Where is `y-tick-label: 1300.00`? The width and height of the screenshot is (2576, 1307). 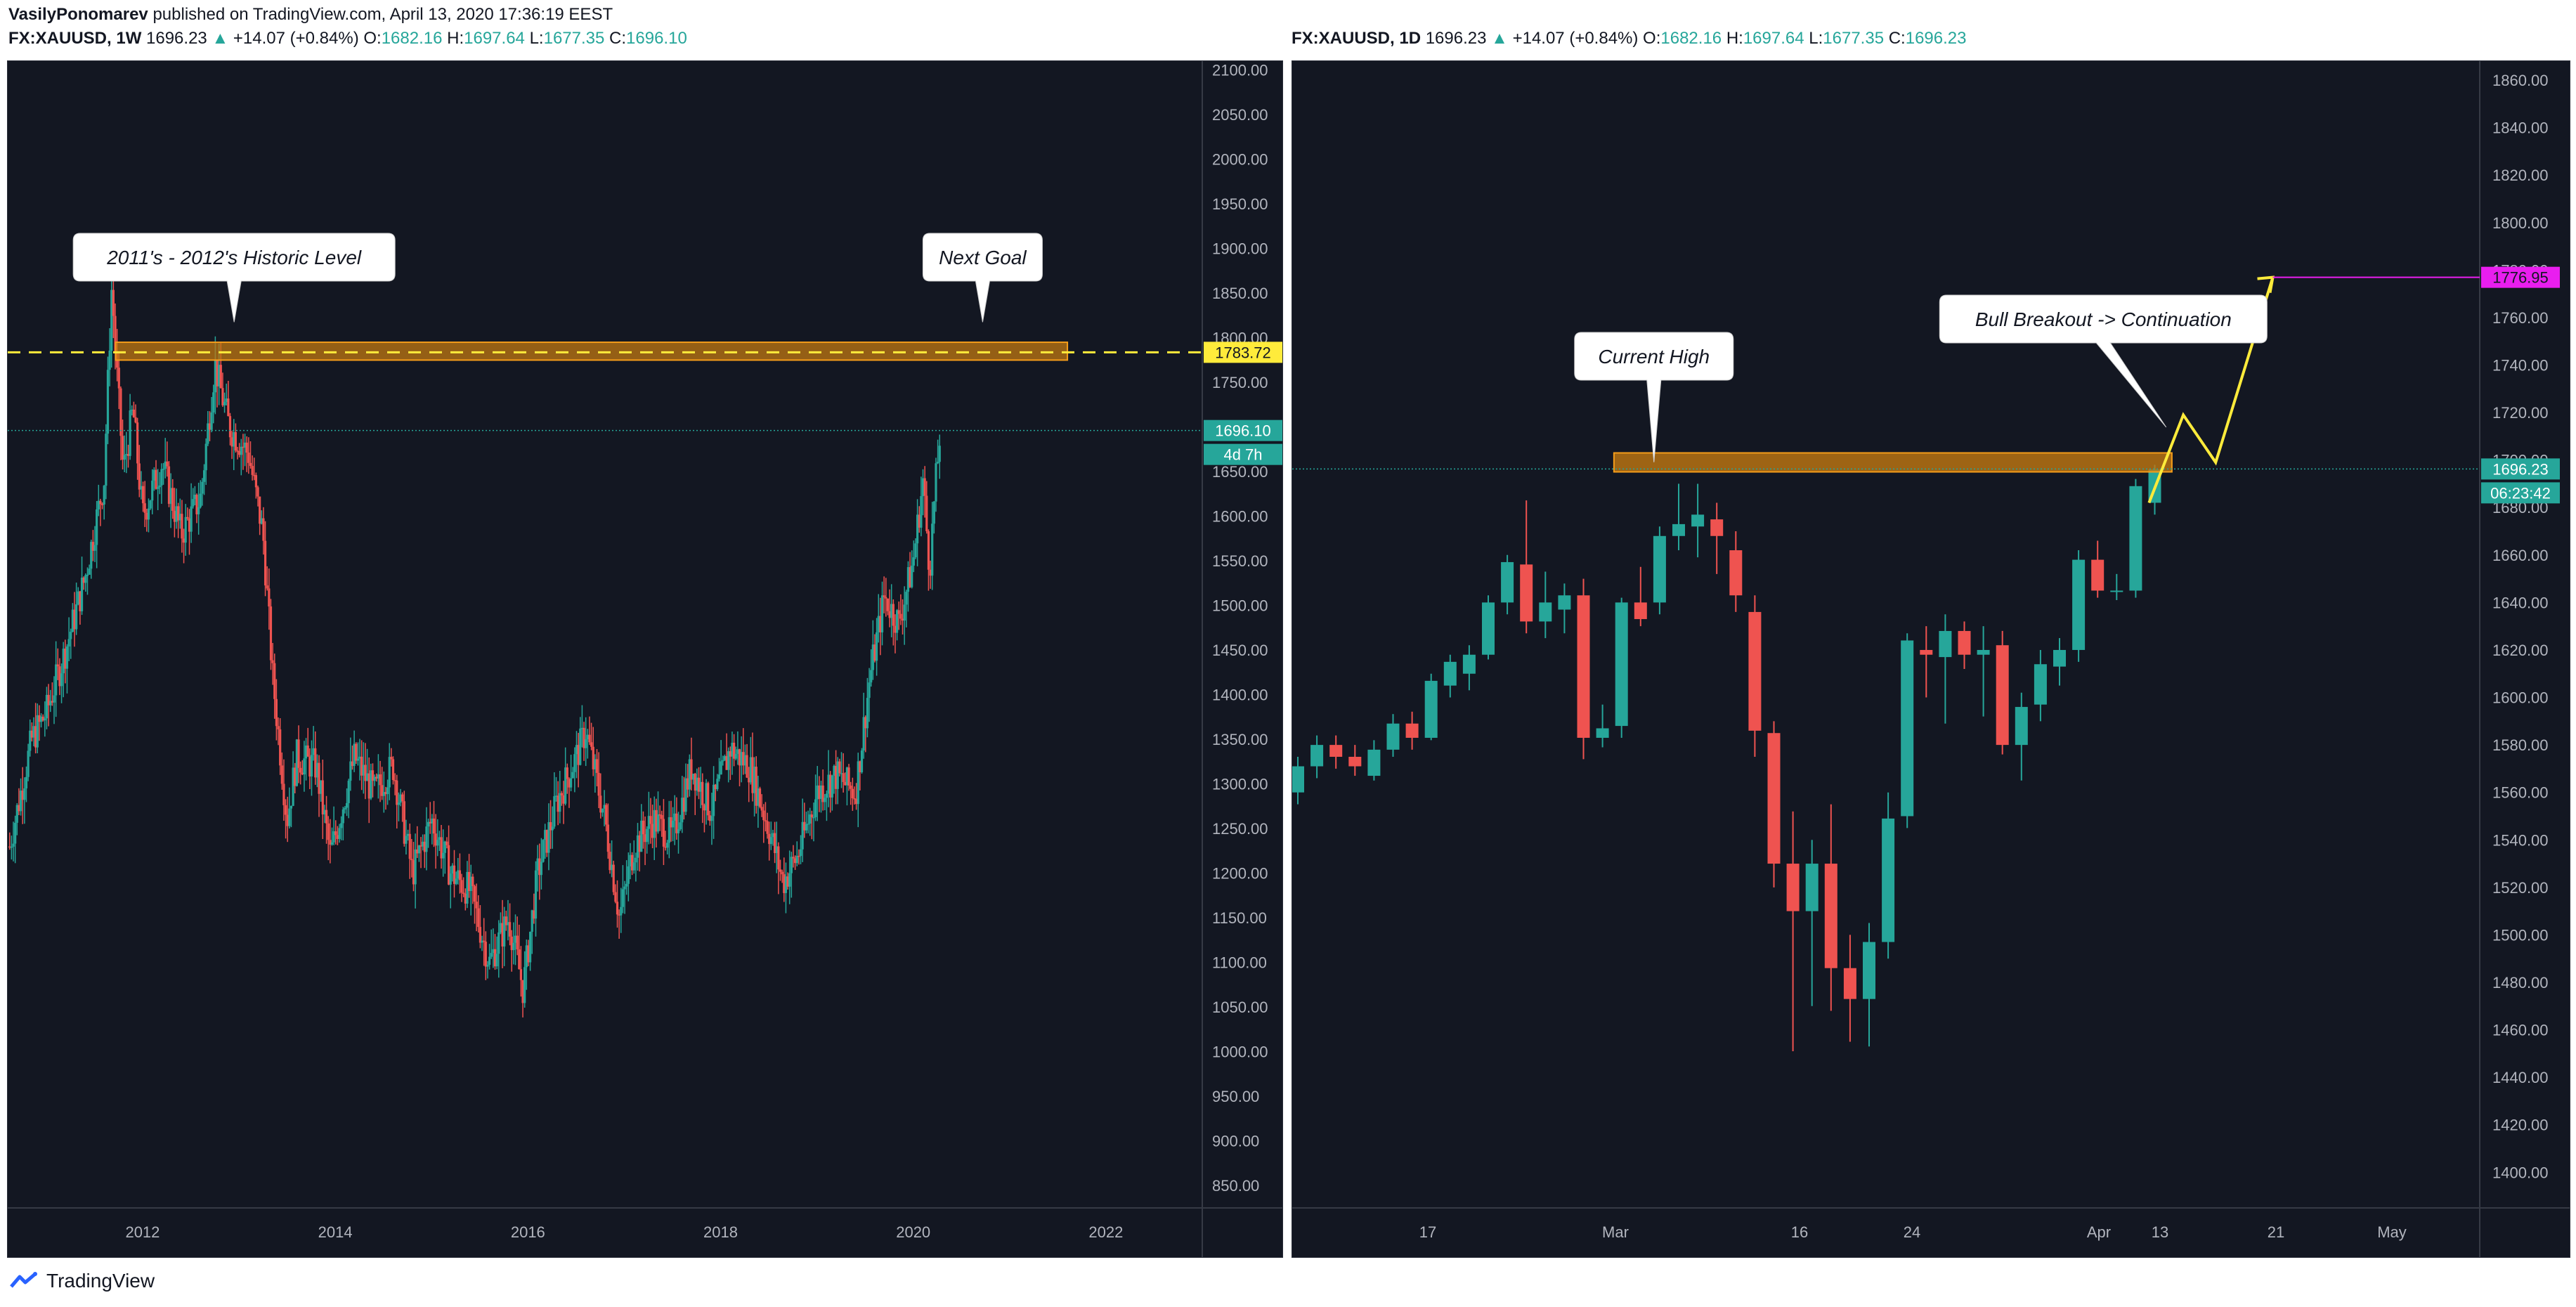 y-tick-label: 1300.00 is located at coordinates (1240, 784).